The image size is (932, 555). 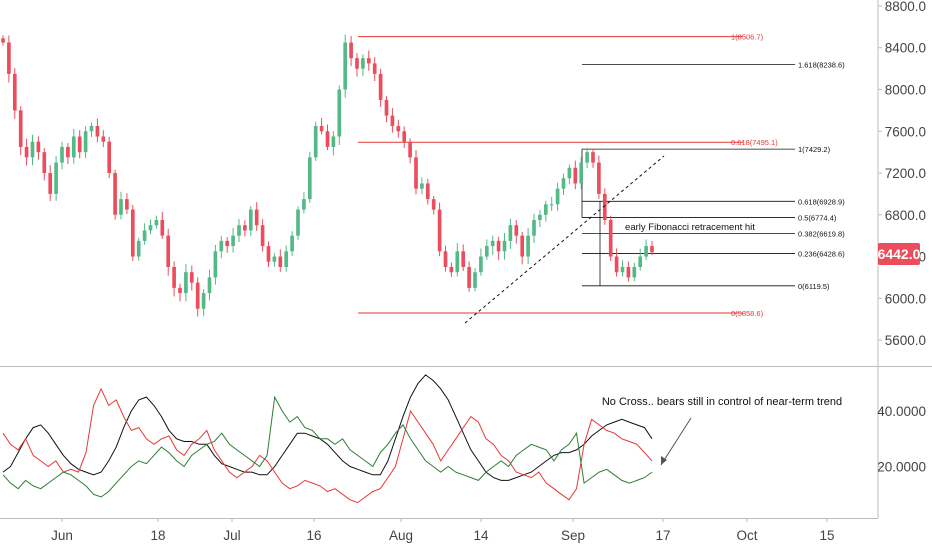 I want to click on indicator-tick-label: 40.0000, so click(x=901, y=411).